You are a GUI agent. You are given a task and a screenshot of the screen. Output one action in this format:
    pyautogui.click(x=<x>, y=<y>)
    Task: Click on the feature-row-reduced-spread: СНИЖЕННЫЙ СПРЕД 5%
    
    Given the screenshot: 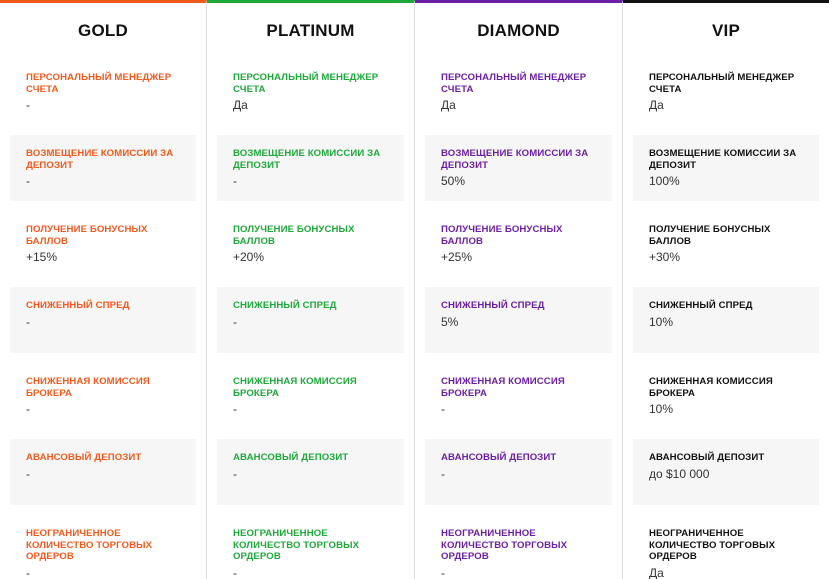 What is the action you would take?
    pyautogui.click(x=518, y=320)
    